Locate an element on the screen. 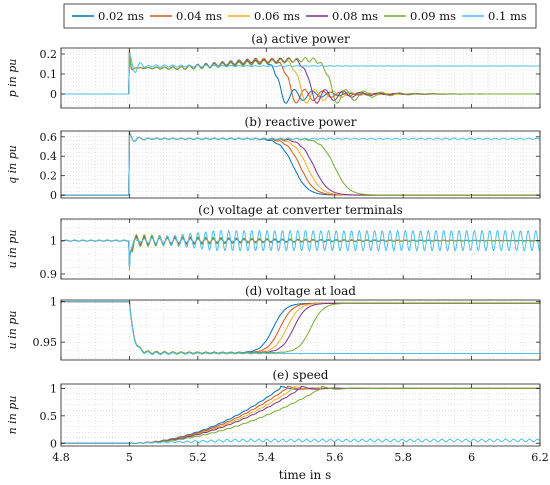  x-tick-label: 5 is located at coordinates (129, 457).